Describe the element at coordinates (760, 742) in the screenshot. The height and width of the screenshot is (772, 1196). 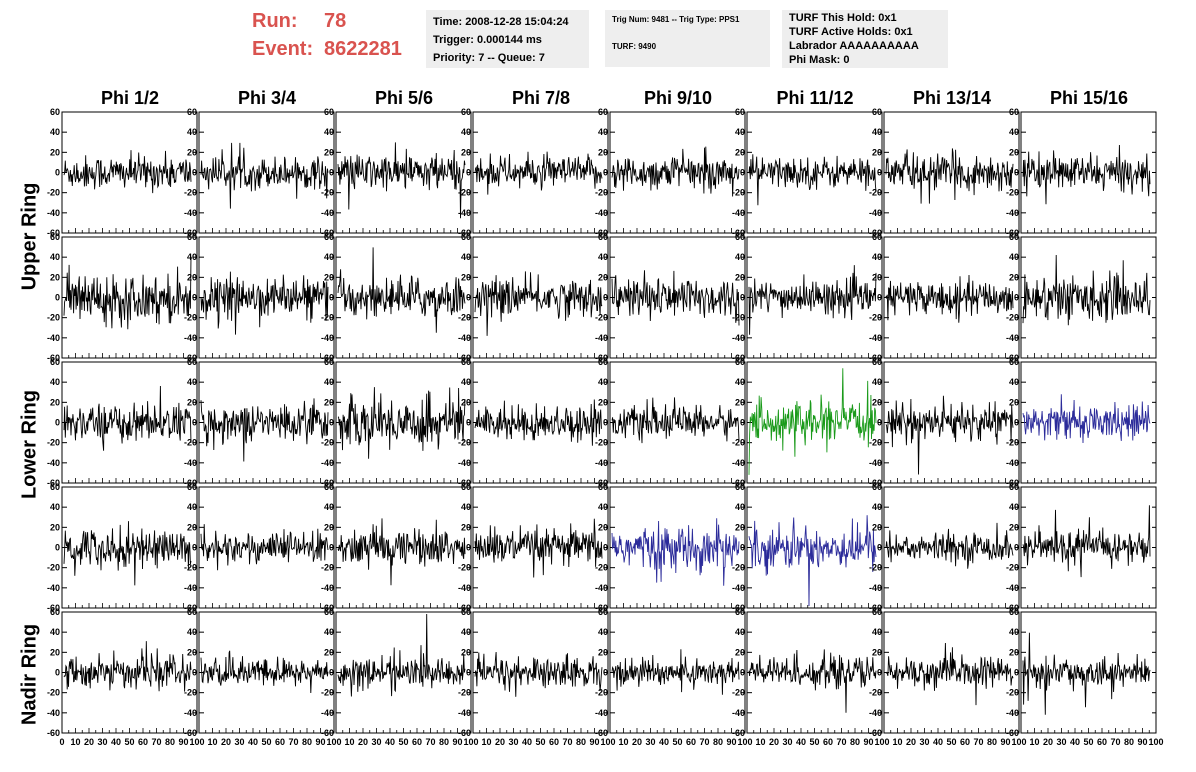
I see `x-tick-label: 10` at that location.